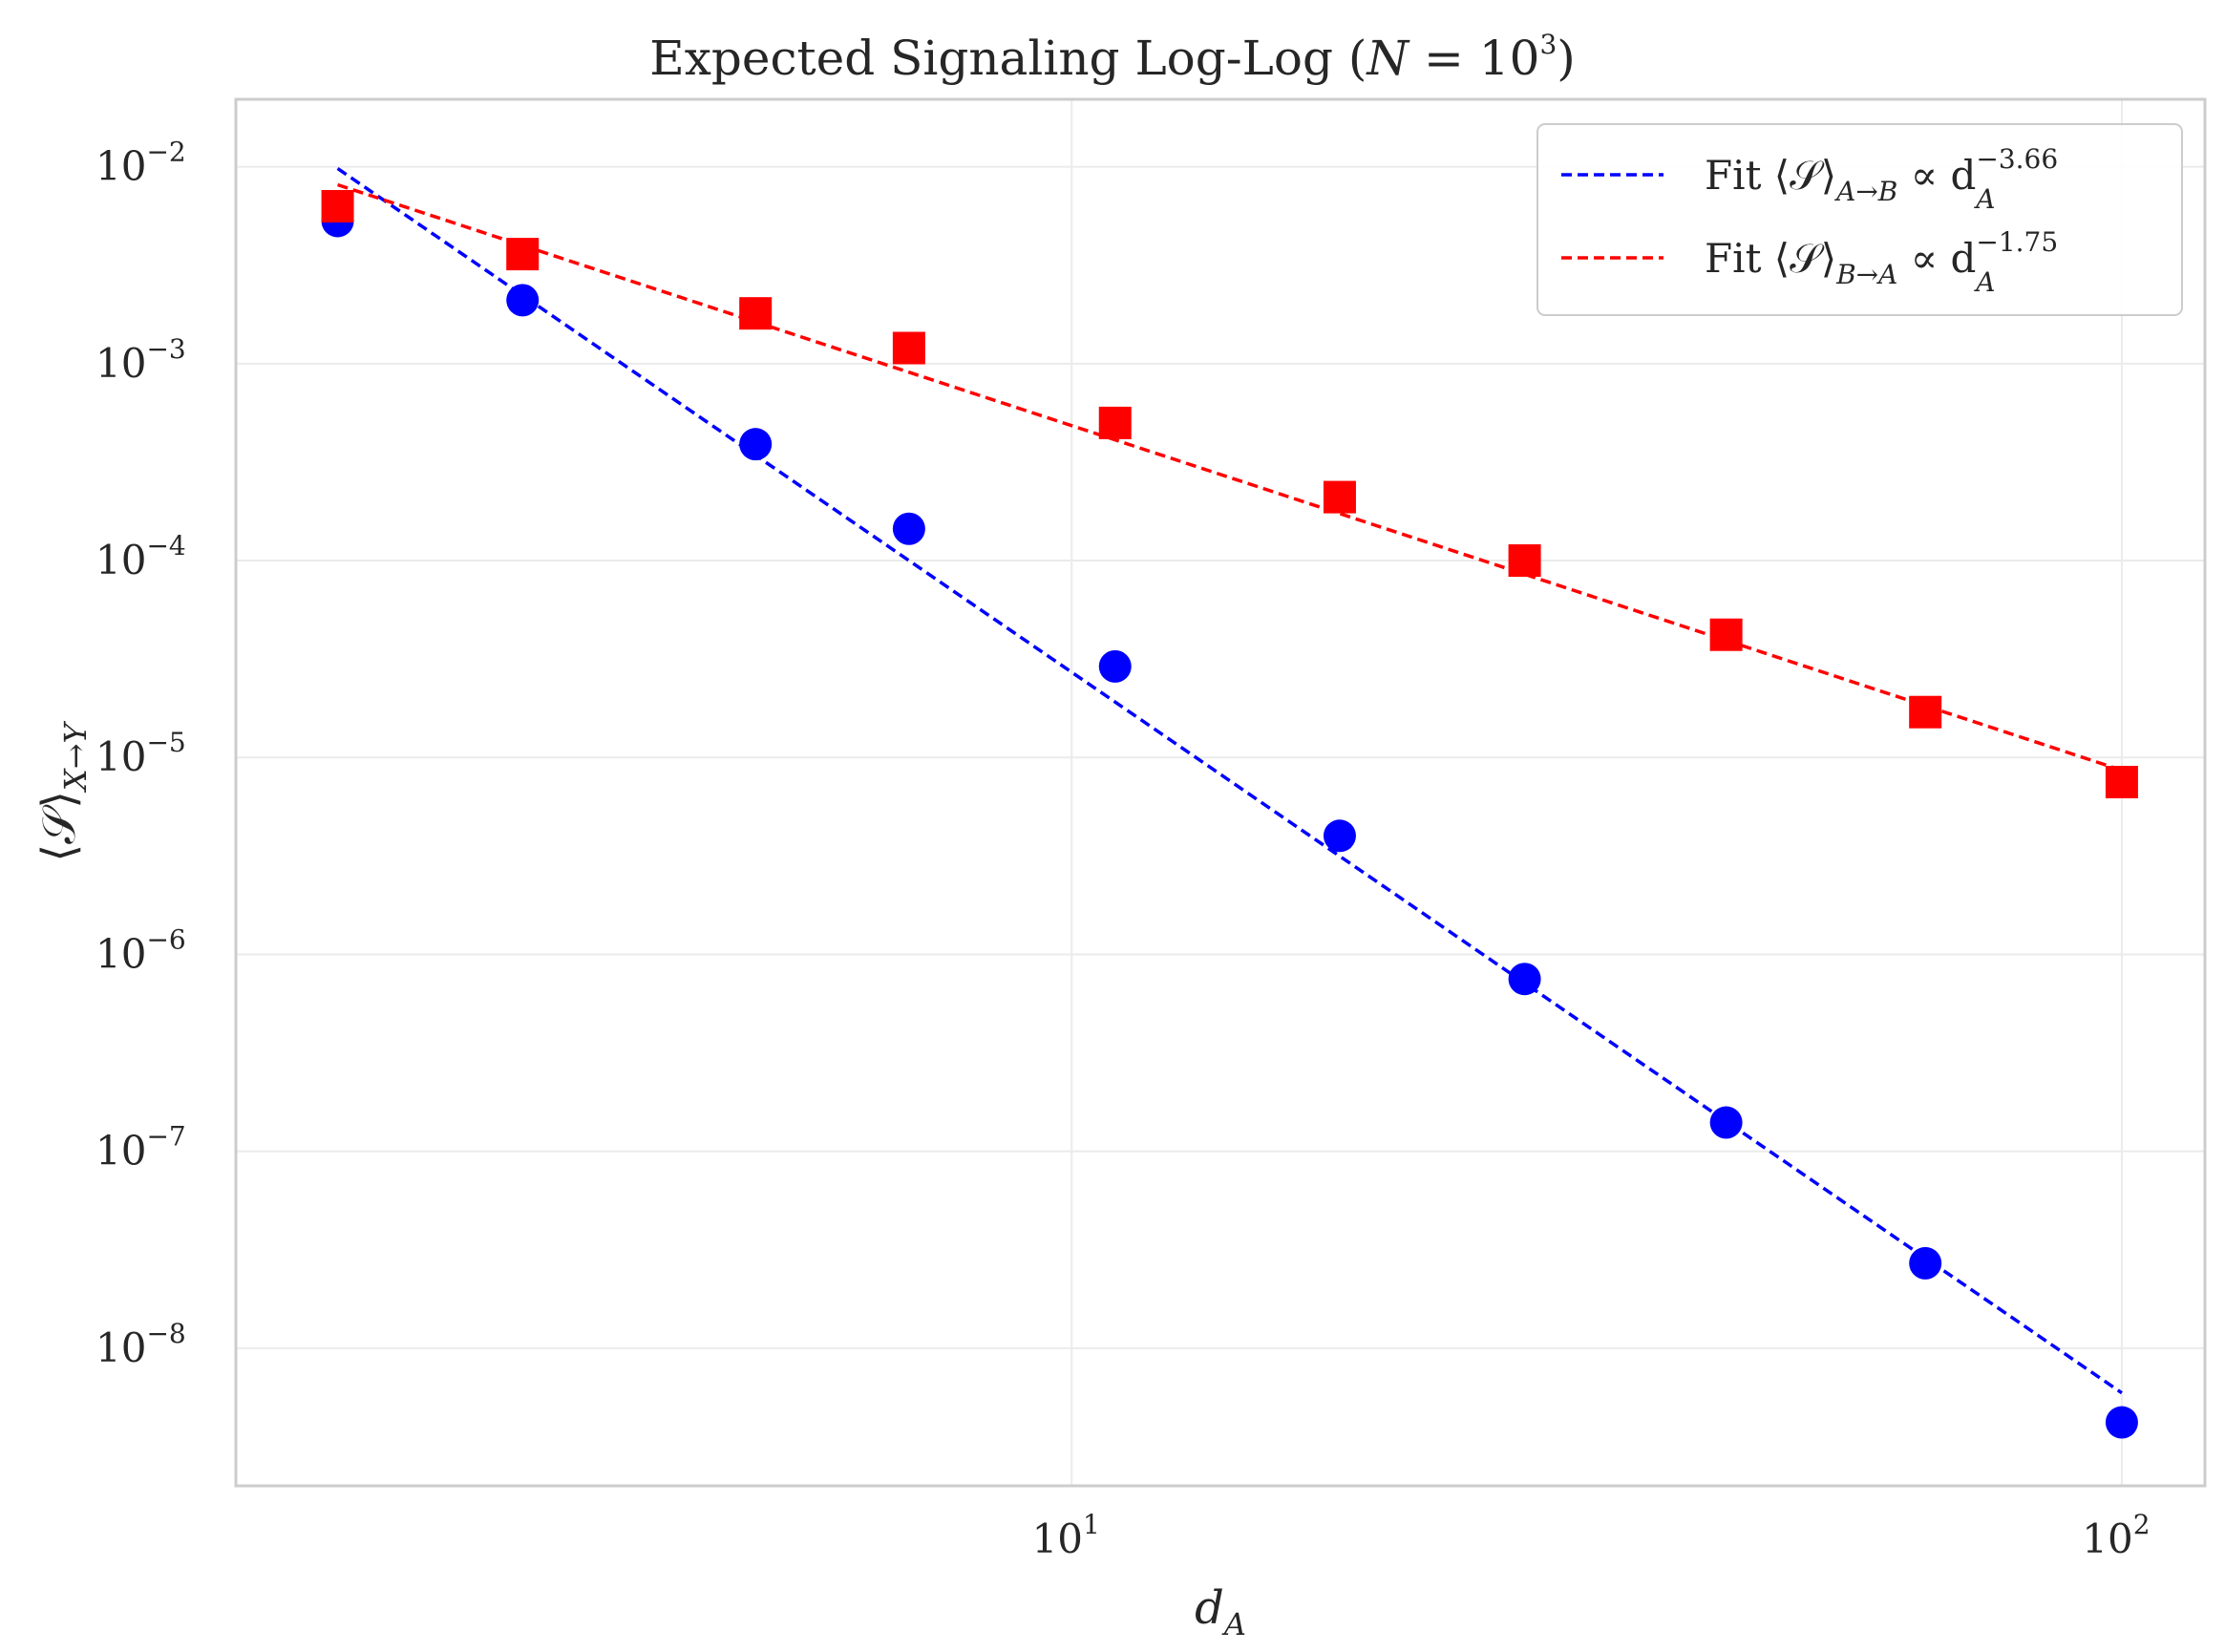 This screenshot has width=2225, height=1652. What do you see at coordinates (1112, 57) in the screenshot?
I see `chart-title: Expected Signaling Log-Log (N = 103)` at bounding box center [1112, 57].